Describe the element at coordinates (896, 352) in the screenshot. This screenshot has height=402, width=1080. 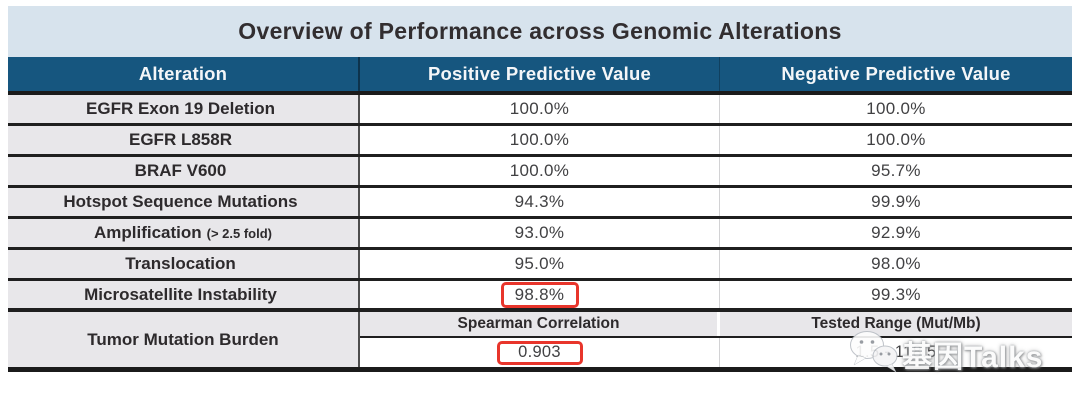
I see `tested-range-value: 1.5 - 118.5` at that location.